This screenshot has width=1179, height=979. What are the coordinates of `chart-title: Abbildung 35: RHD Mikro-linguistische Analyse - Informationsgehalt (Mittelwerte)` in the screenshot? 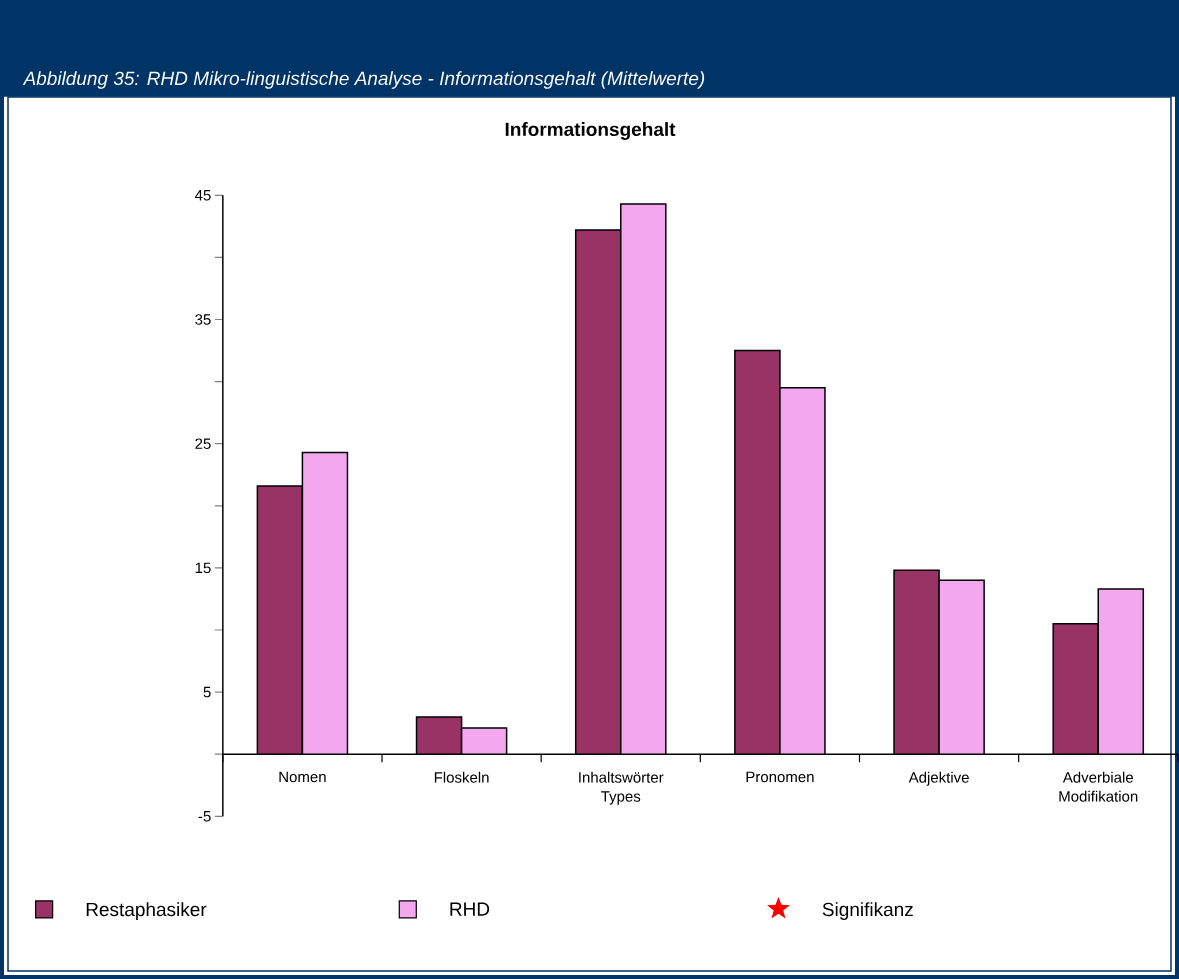 It's located at (363, 80).